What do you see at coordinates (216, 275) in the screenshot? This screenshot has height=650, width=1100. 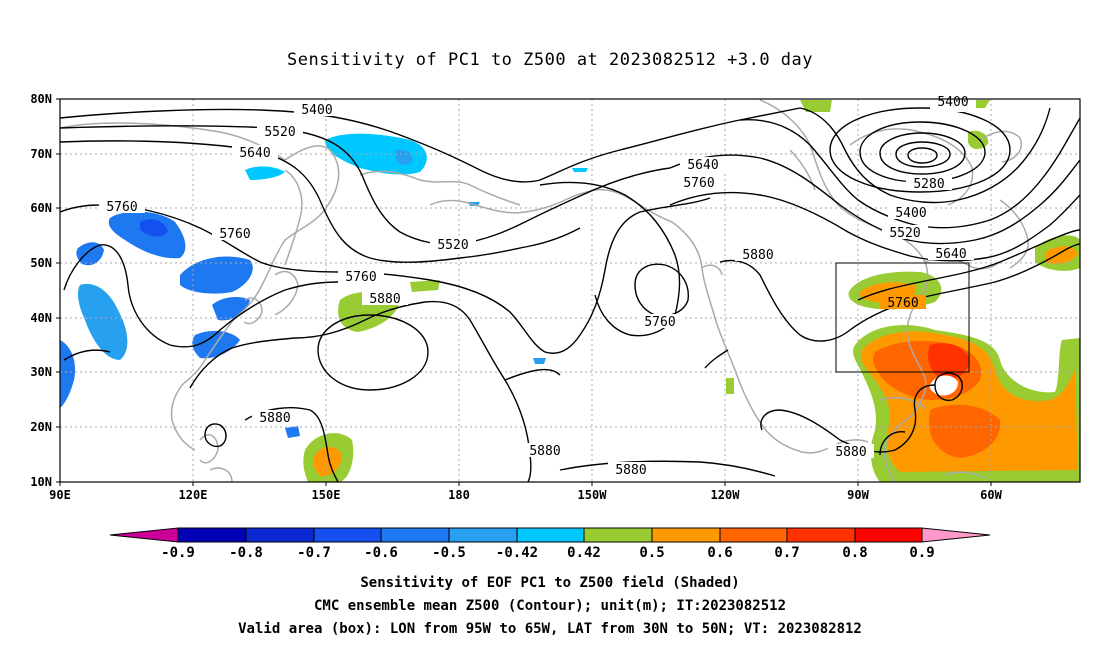 I see `neg-blob-manchuria` at bounding box center [216, 275].